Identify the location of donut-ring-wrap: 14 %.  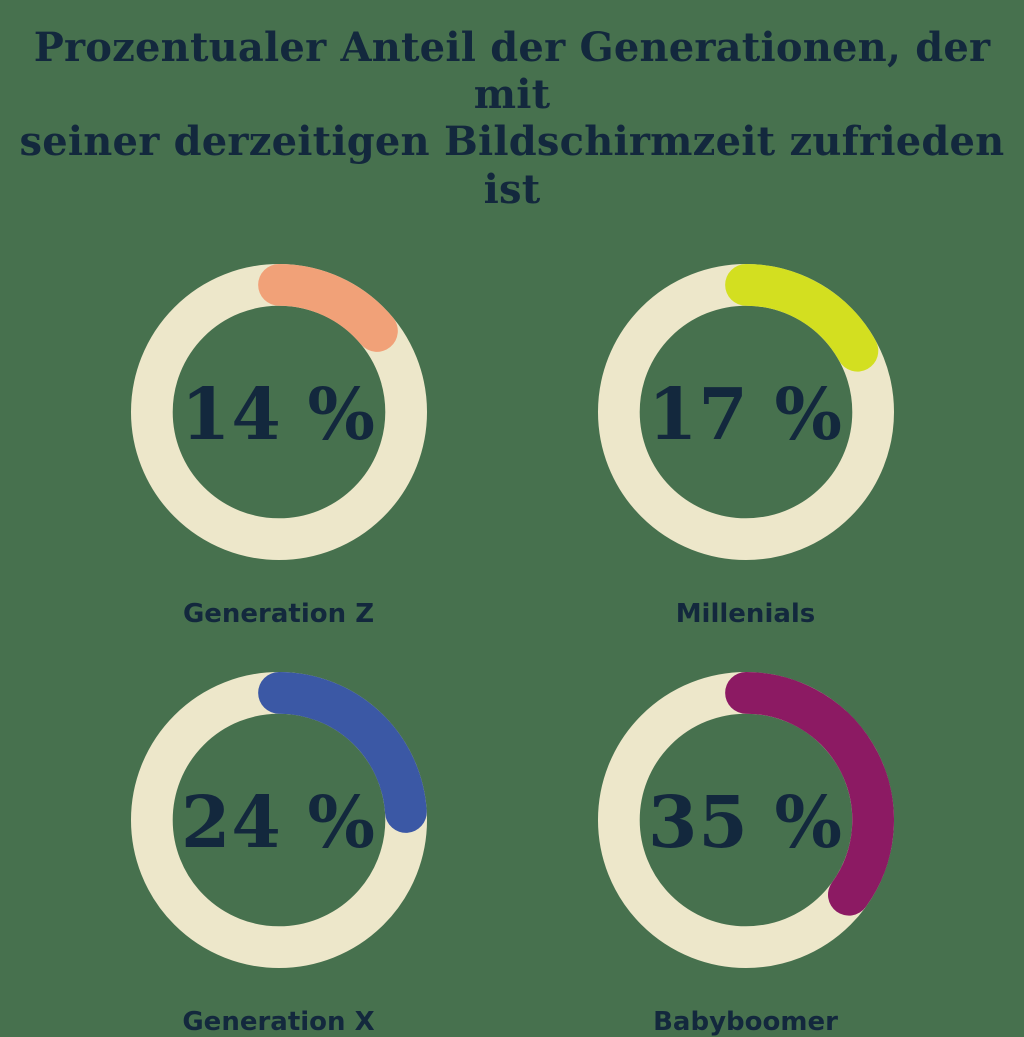
(279, 412).